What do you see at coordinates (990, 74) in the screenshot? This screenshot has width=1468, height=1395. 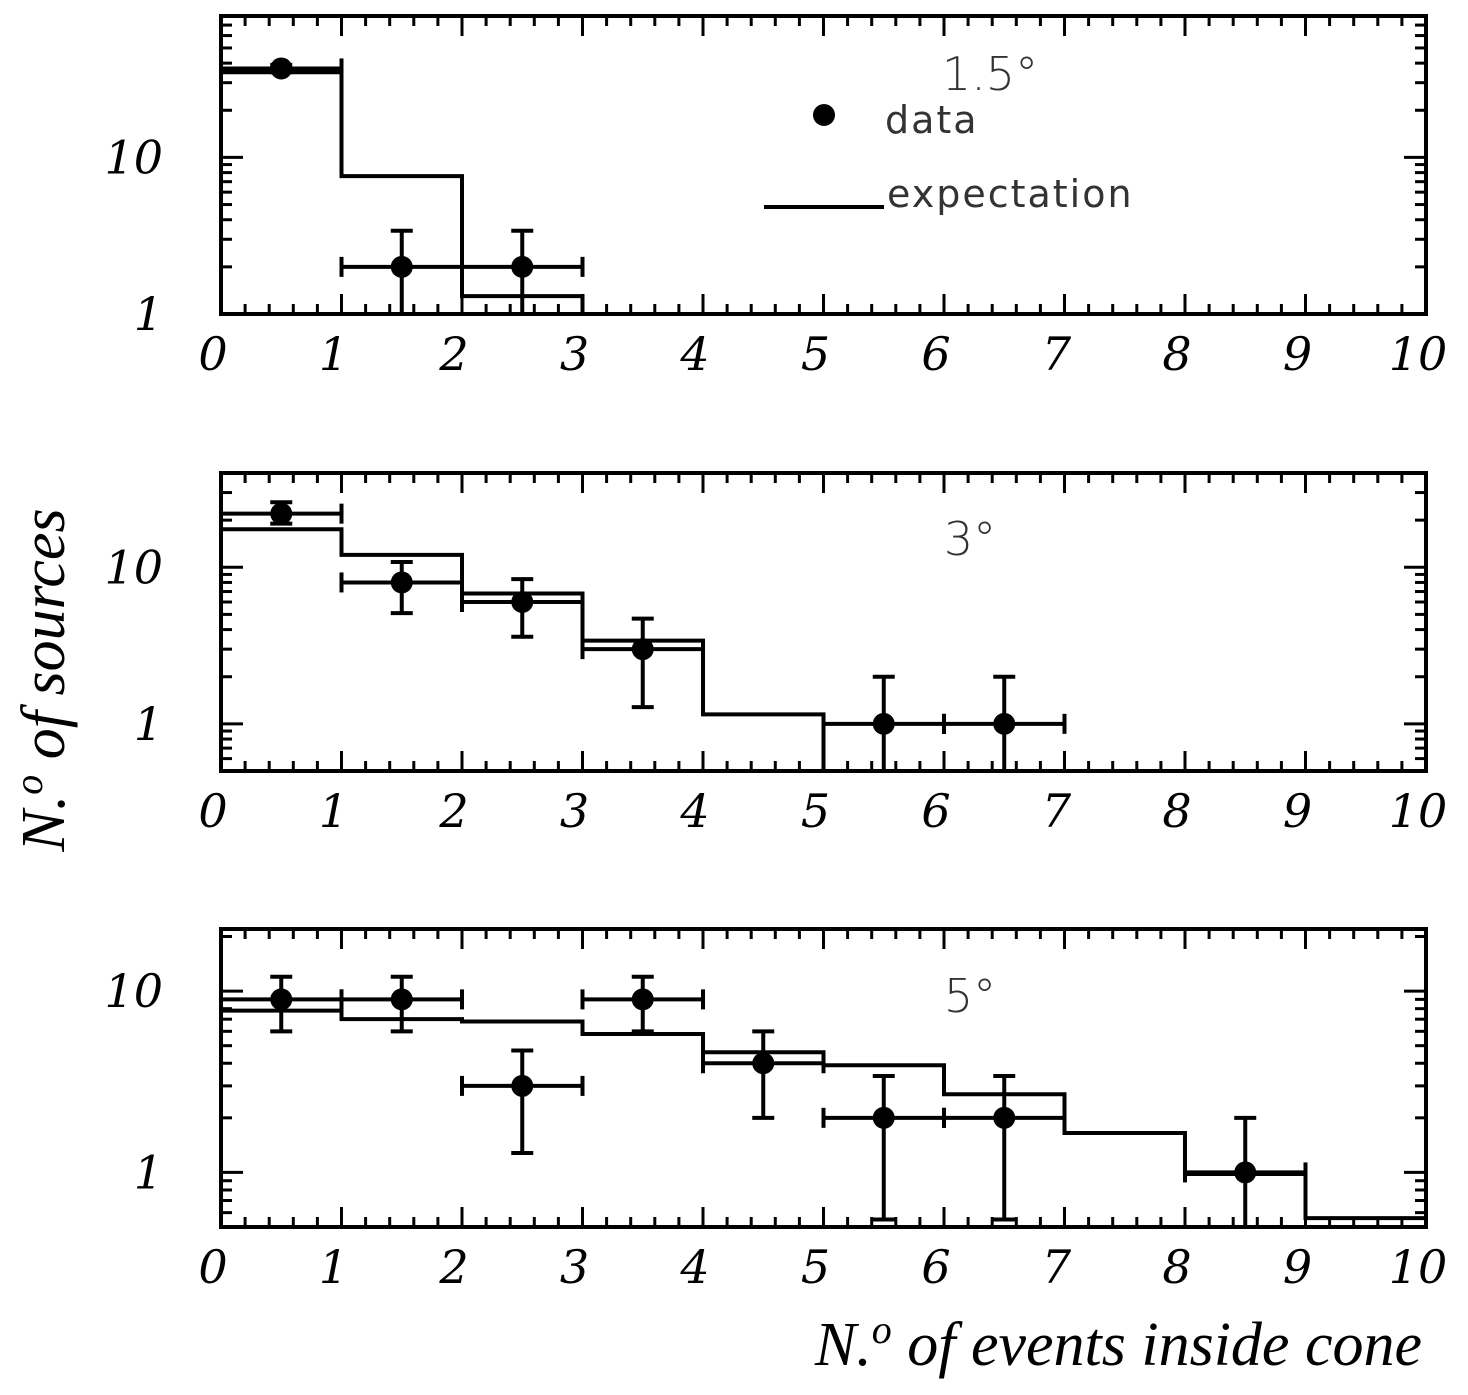 I see `cone-angle-label: 1.5°` at bounding box center [990, 74].